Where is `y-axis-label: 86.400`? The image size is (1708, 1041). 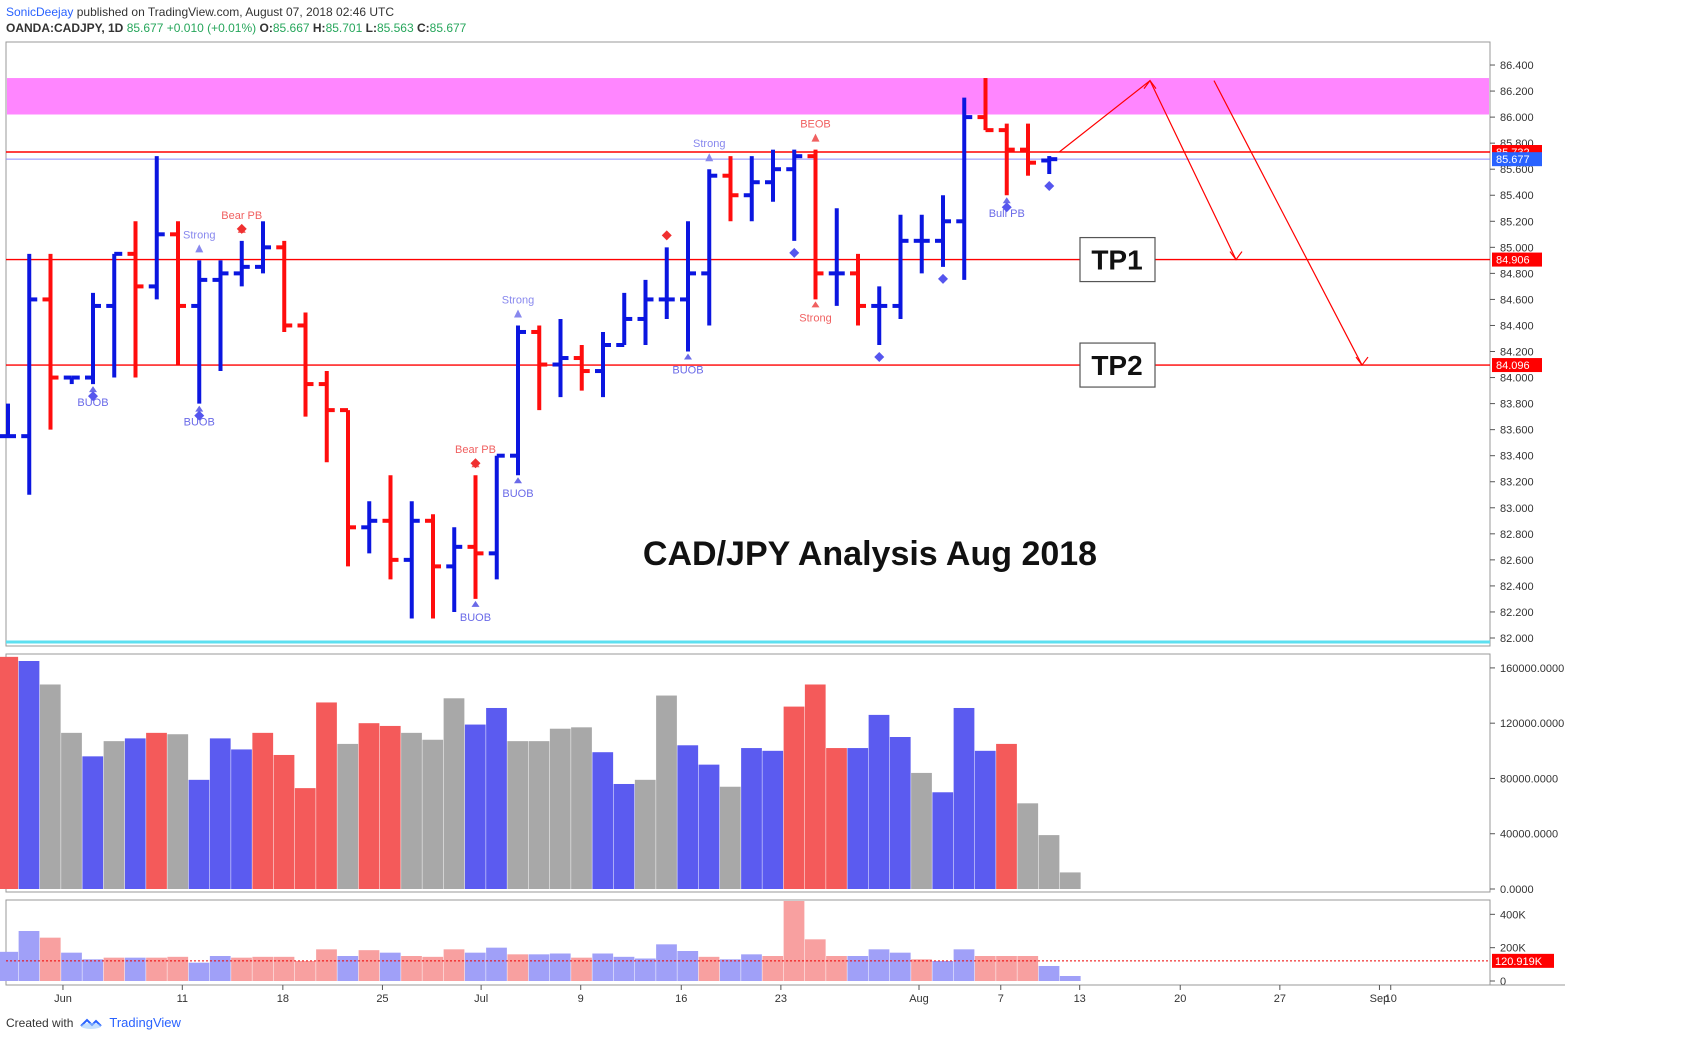
y-axis-label: 86.400 is located at coordinates (1517, 66).